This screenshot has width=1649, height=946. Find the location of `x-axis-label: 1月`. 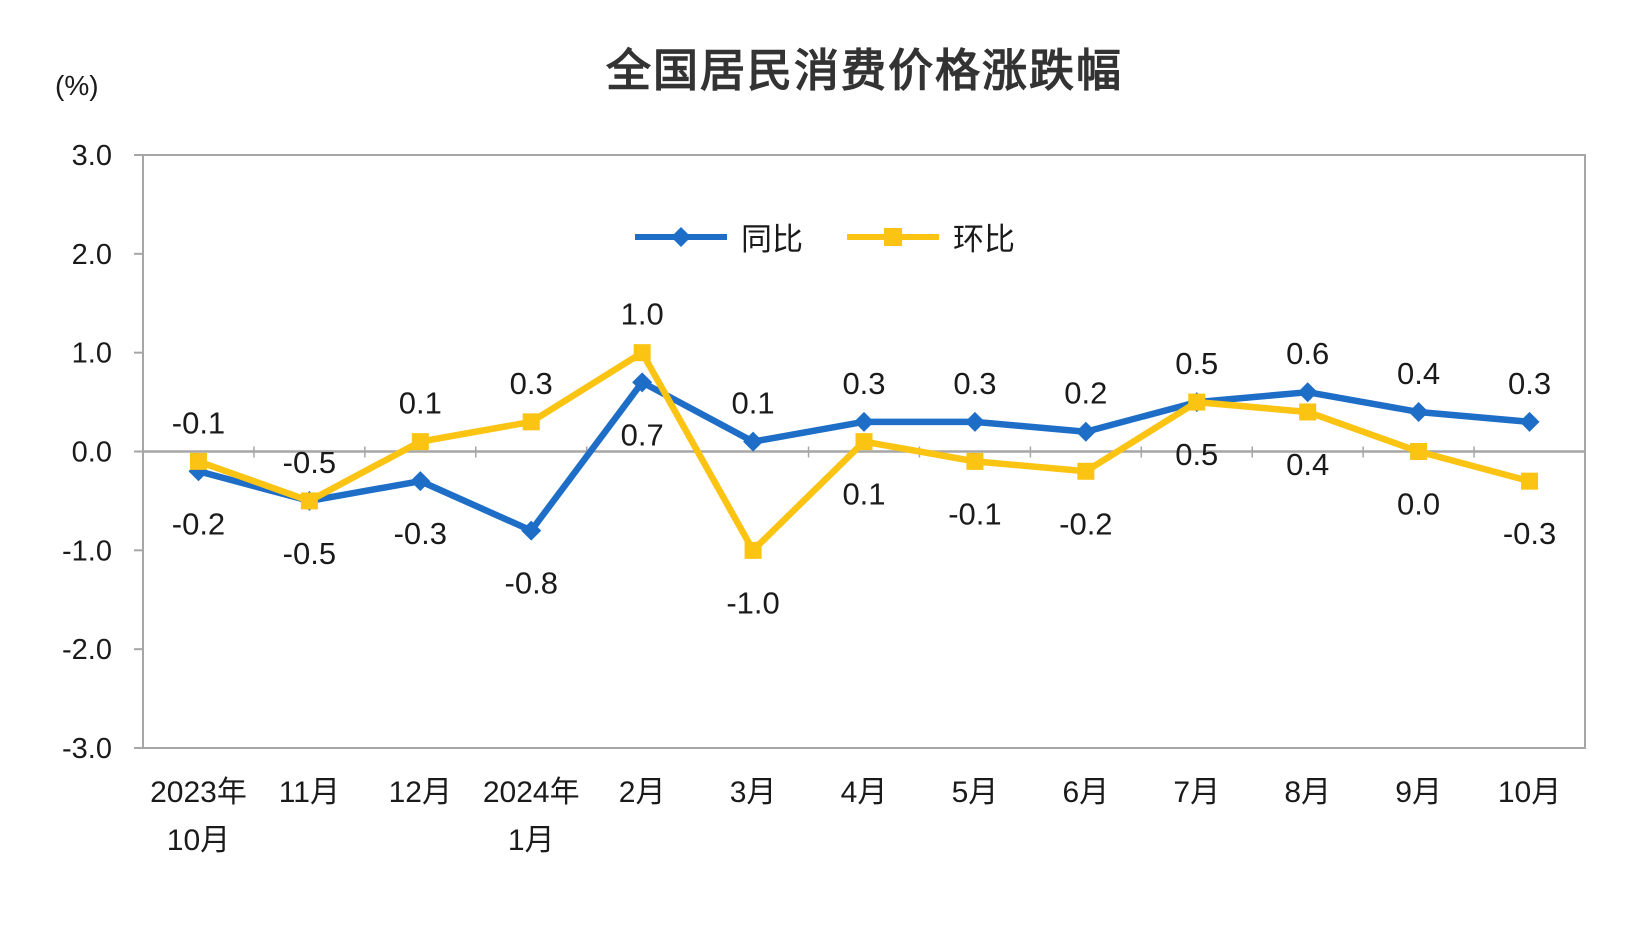

x-axis-label: 1月 is located at coordinates (531, 840).